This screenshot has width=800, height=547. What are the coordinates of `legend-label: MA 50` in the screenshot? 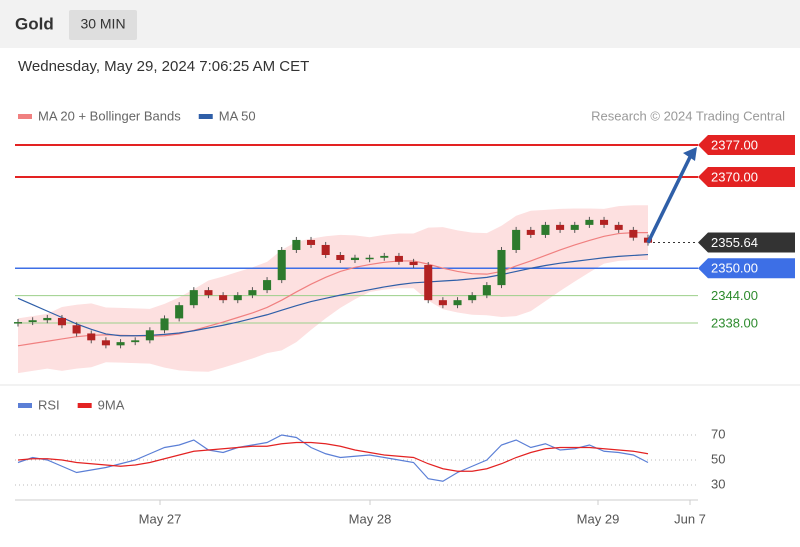 It's located at (237, 115).